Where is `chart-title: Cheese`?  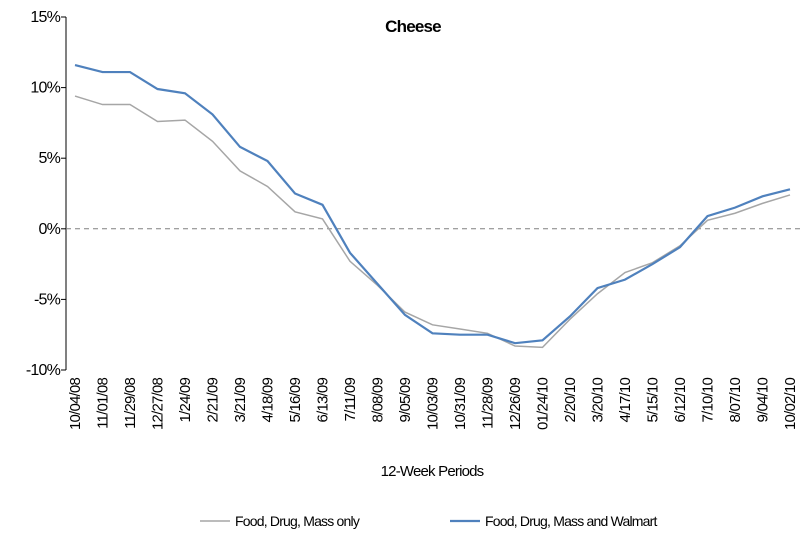
chart-title: Cheese is located at coordinates (413, 26).